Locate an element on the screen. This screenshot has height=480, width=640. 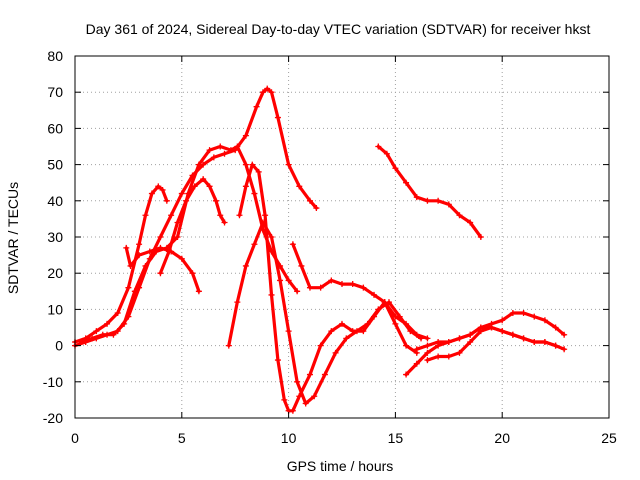
x-tick-label: 0 is located at coordinates (75, 438).